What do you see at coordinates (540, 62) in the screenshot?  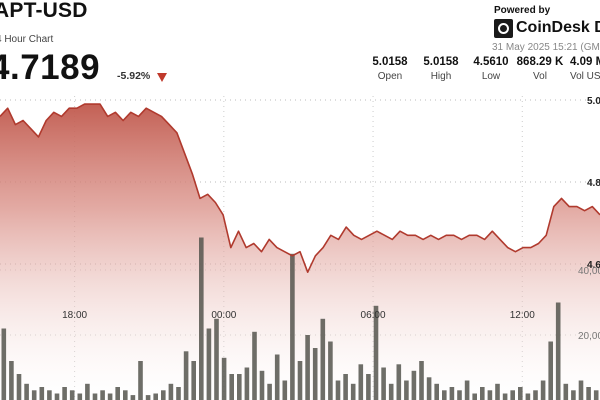 I see `stat-value: 868.29 K` at bounding box center [540, 62].